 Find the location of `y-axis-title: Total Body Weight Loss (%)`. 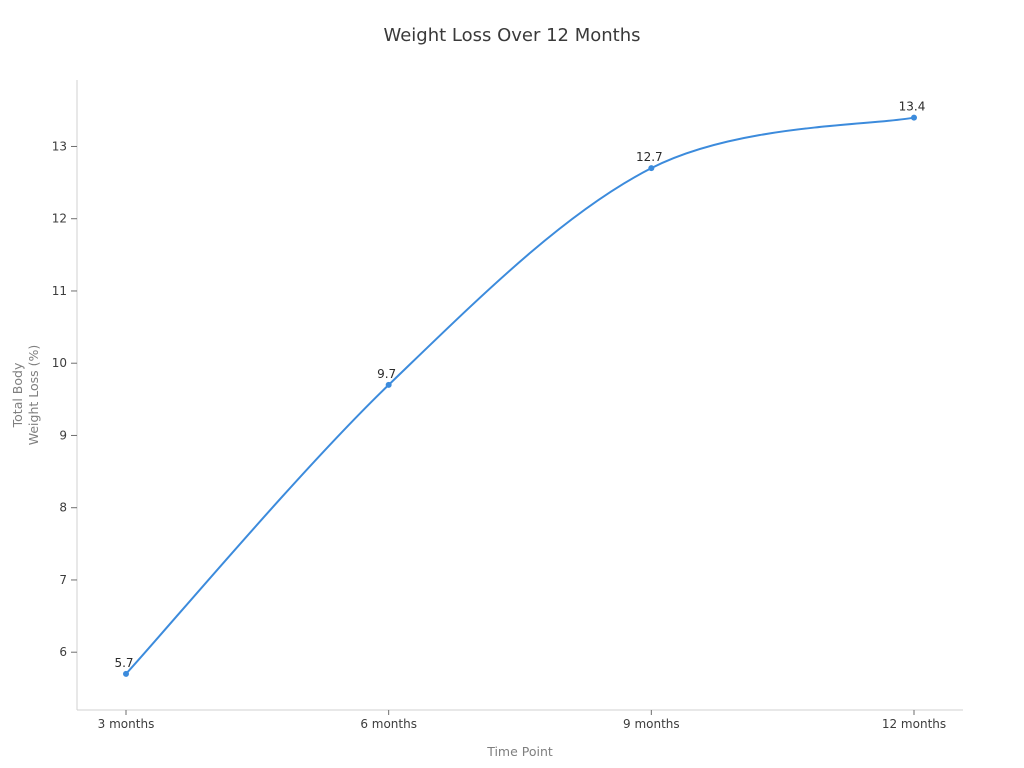

y-axis-title: Total Body Weight Loss (%) is located at coordinates (25, 395).